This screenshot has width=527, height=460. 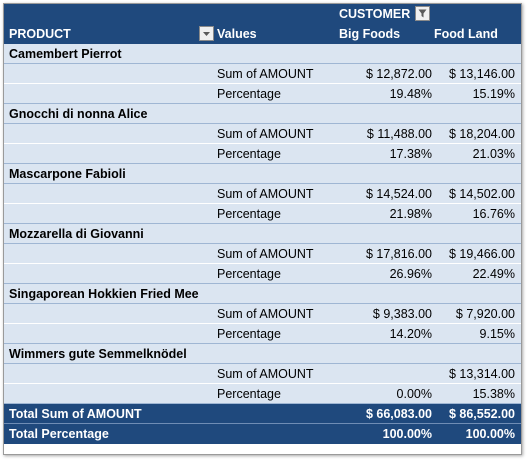 I want to click on column-header-food-land: Food Land, so click(x=466, y=34).